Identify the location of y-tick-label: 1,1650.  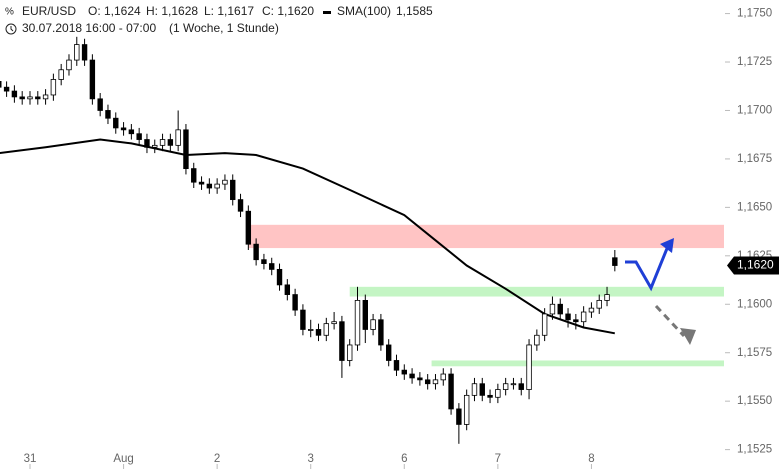
(754, 207).